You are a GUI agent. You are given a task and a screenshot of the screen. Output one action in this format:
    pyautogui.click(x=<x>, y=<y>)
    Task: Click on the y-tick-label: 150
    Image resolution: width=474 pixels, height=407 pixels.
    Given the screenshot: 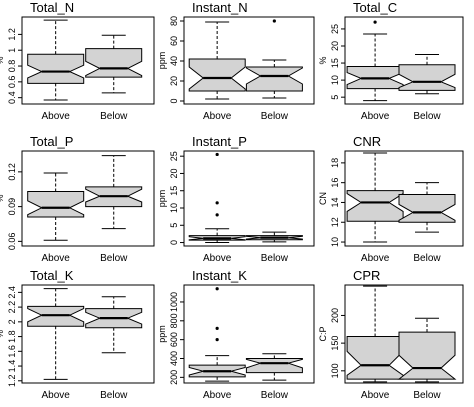 What is the action you would take?
    pyautogui.click(x=335, y=343)
    